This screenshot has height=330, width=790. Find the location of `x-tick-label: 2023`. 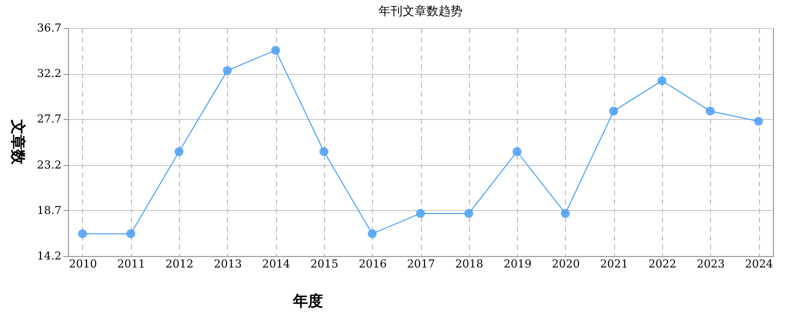

x-tick-label: 2023 is located at coordinates (710, 264).